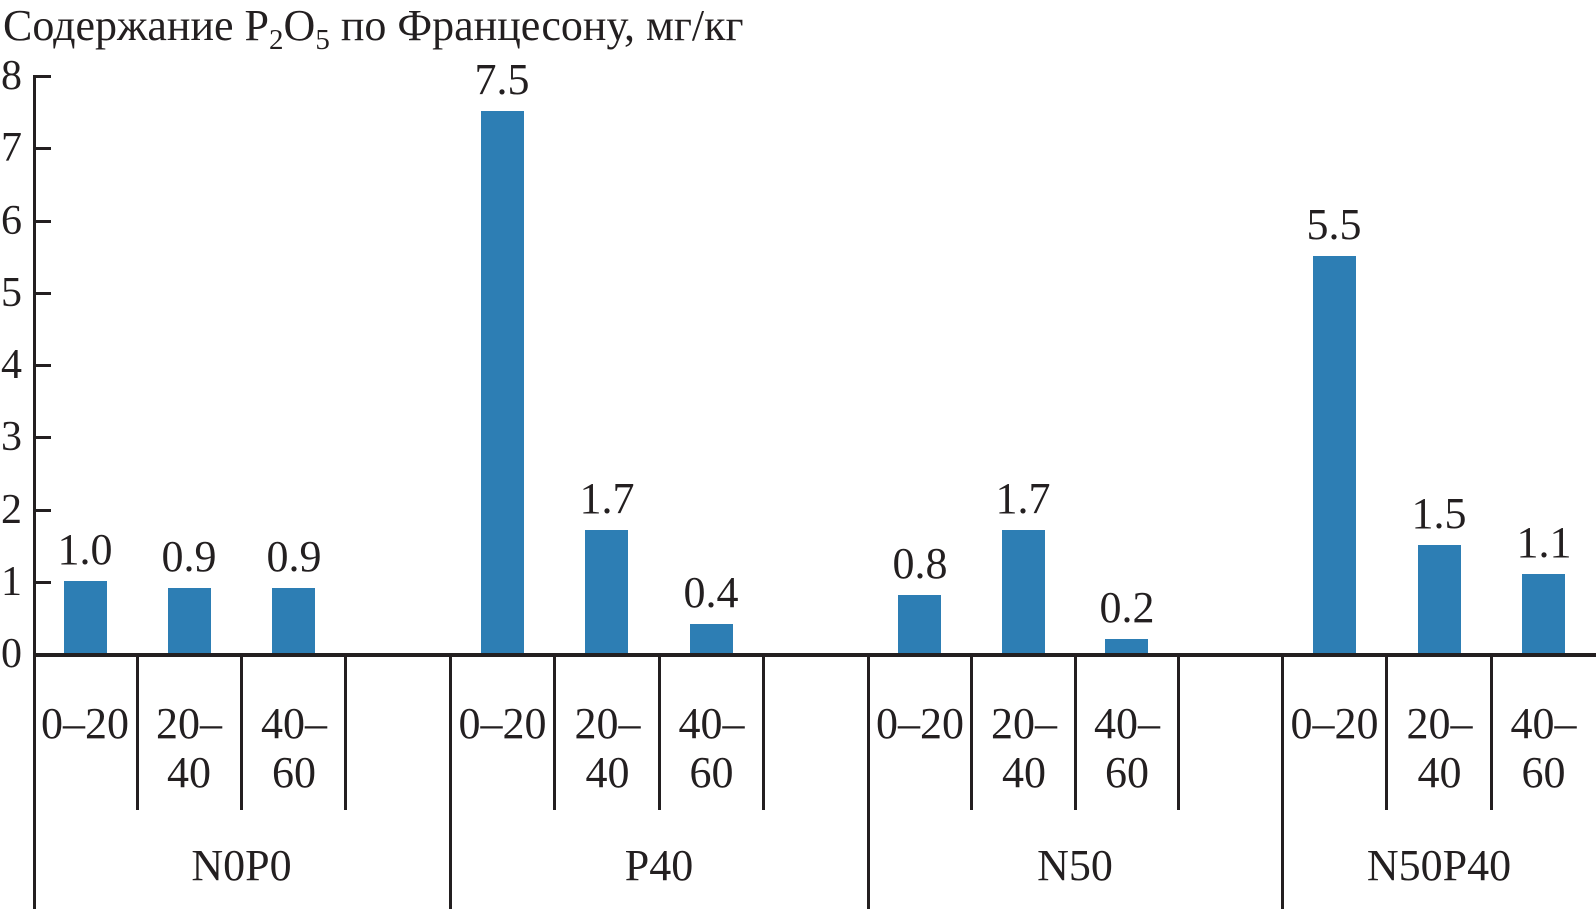  Describe the element at coordinates (11, 654) in the screenshot. I see `y-tick-label: 0` at that location.